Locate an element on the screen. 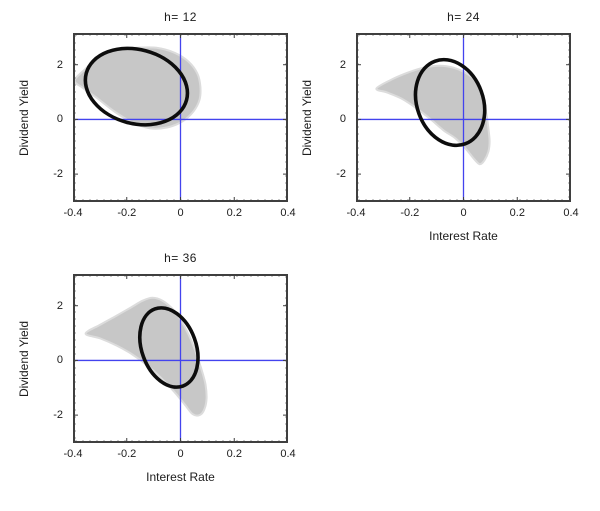 The height and width of the screenshot is (511, 600). region-bootstrap-region is located at coordinates (433, 115).